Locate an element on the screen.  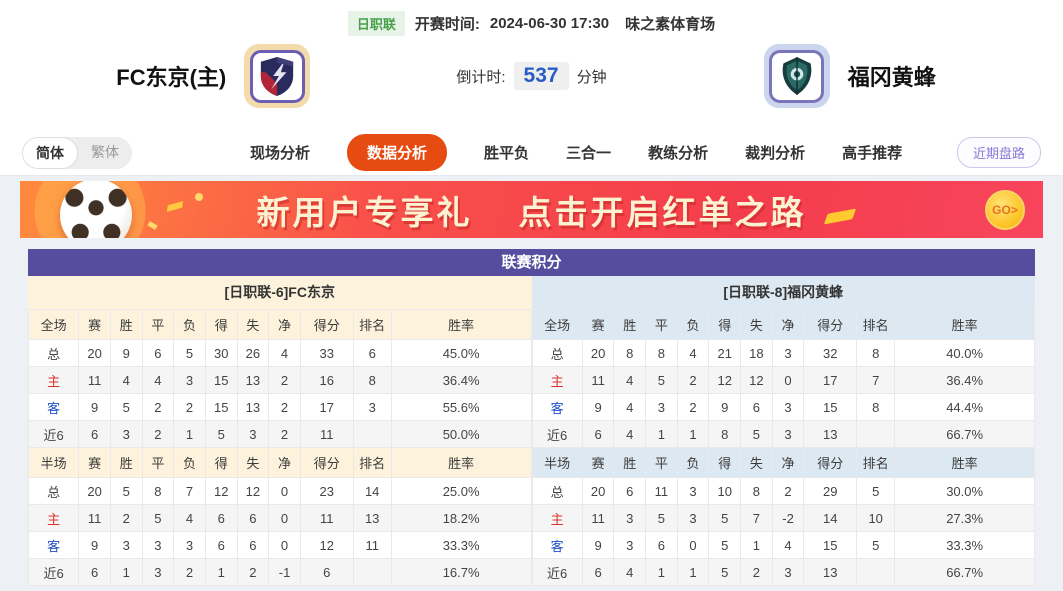
table-row: 近6 6 4 1 1 8 5 3 13 66.7% is located at coordinates (783, 434).